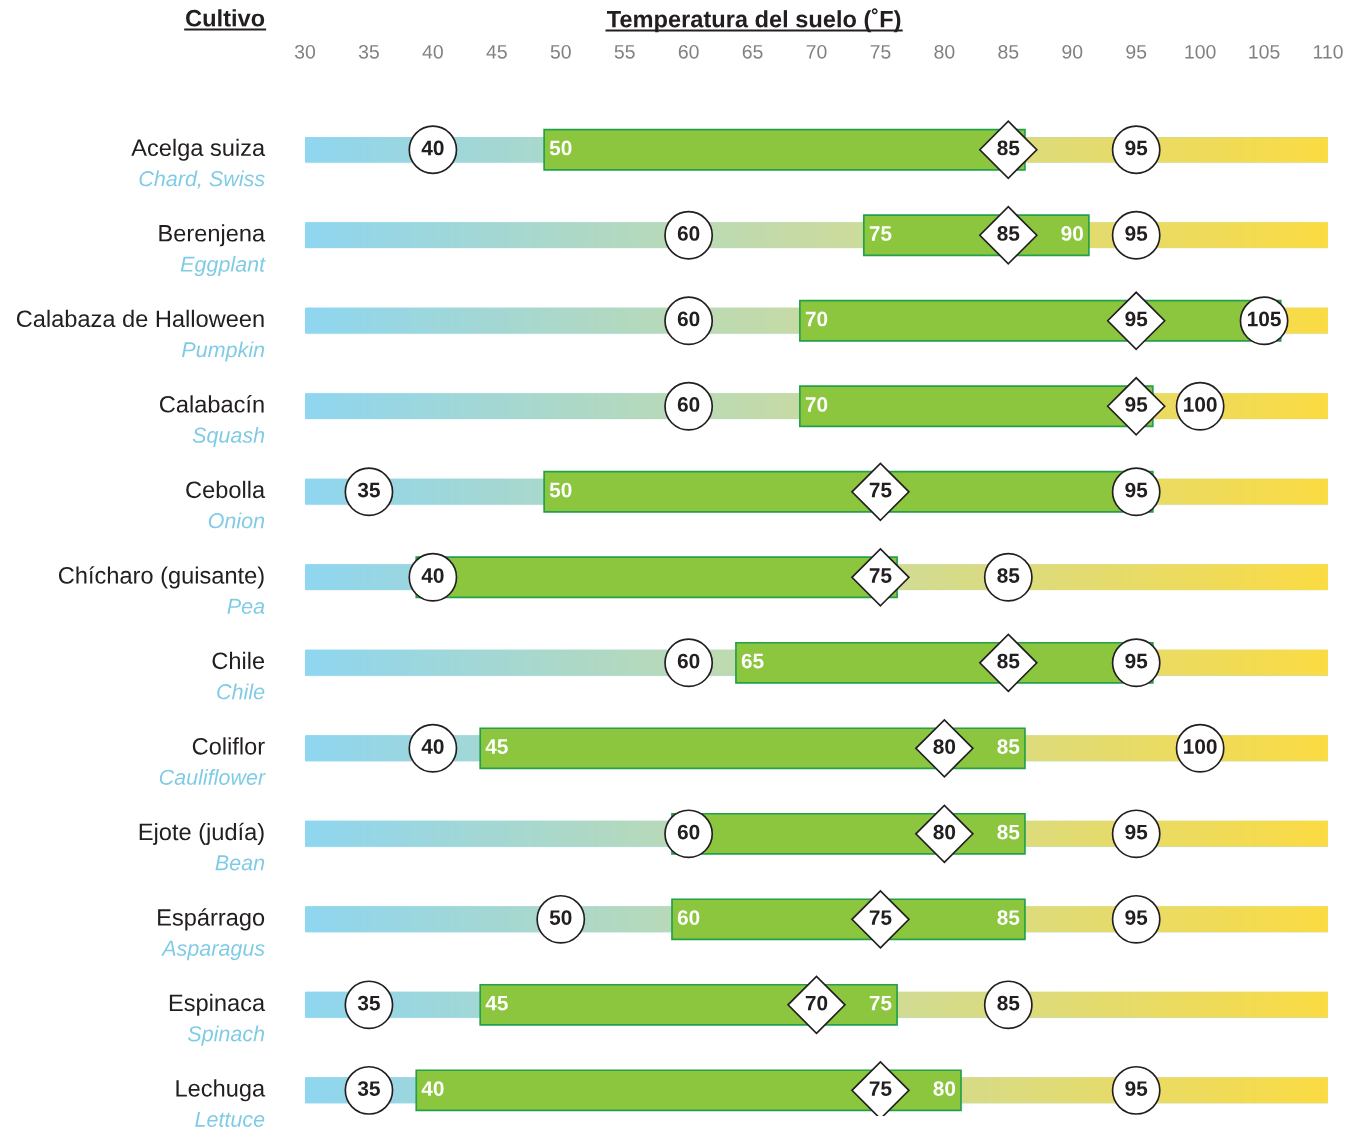  I want to click on x-tick-label: 75, so click(880, 52).